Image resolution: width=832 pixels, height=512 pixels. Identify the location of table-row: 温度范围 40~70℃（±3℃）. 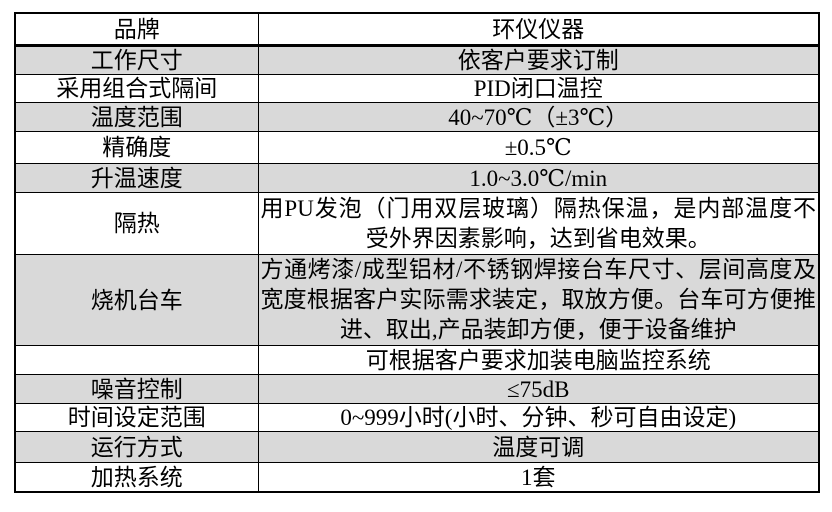
(417, 117).